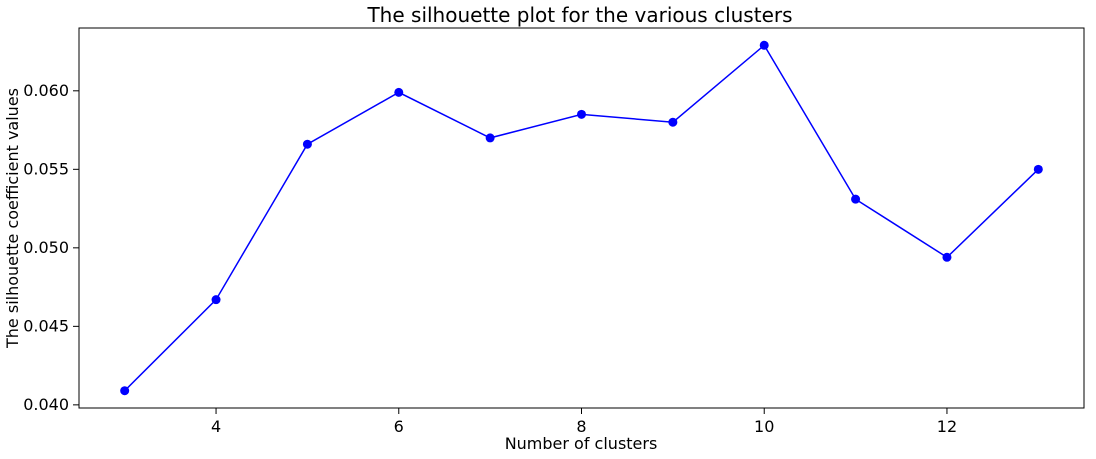 The width and height of the screenshot is (1096, 459). What do you see at coordinates (947, 426) in the screenshot?
I see `x-tick-label: 12` at bounding box center [947, 426].